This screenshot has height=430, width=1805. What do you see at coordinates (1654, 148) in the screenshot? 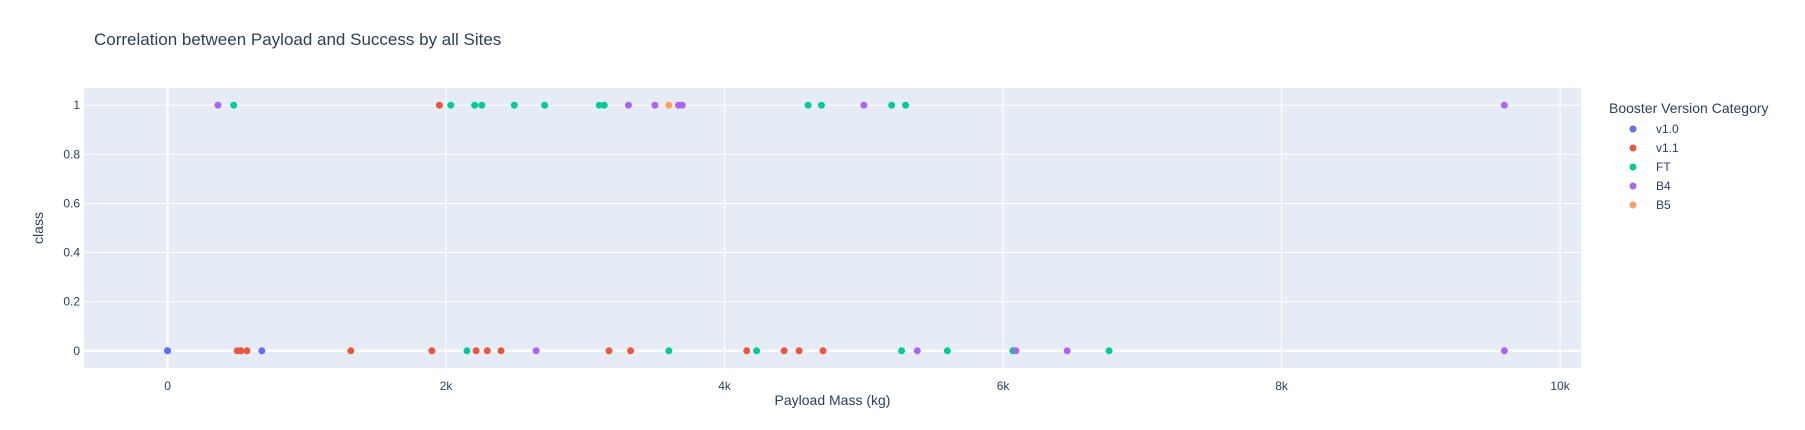
I see `legend-item: v1.1` at bounding box center [1654, 148].